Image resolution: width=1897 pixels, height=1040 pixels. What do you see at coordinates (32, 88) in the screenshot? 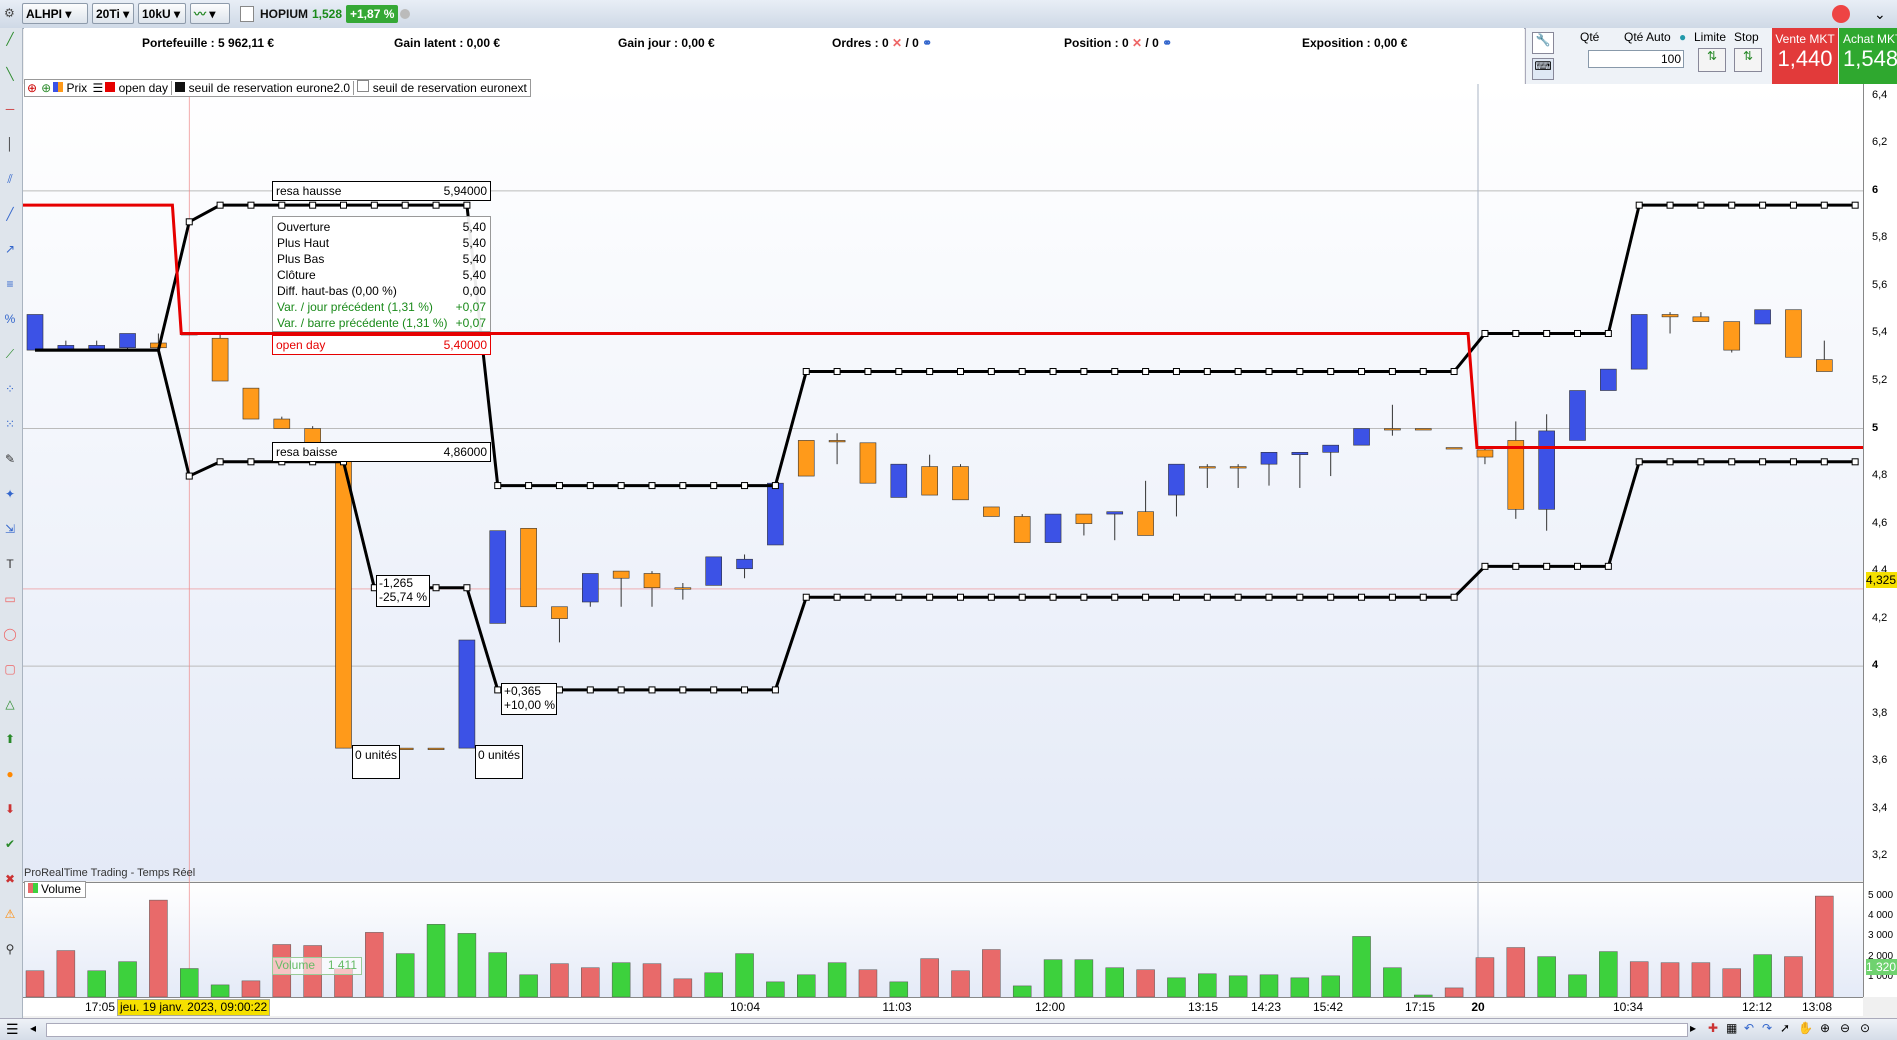
I see `add-indicator-icon: ⊕` at bounding box center [32, 88].